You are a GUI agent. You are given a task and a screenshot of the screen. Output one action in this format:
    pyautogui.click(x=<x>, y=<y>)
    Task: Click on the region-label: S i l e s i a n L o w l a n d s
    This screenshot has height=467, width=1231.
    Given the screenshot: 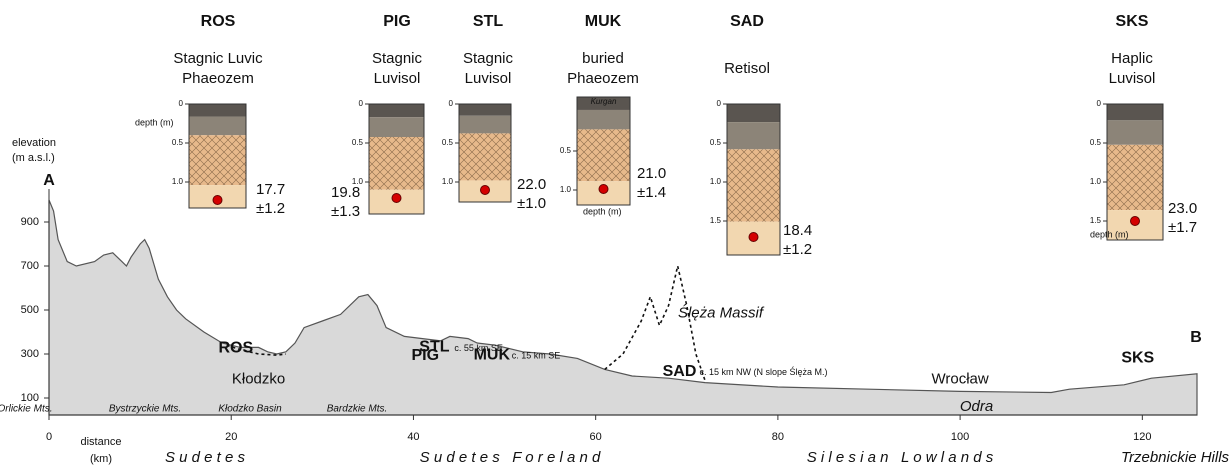 What is the action you would take?
    pyautogui.click(x=900, y=457)
    